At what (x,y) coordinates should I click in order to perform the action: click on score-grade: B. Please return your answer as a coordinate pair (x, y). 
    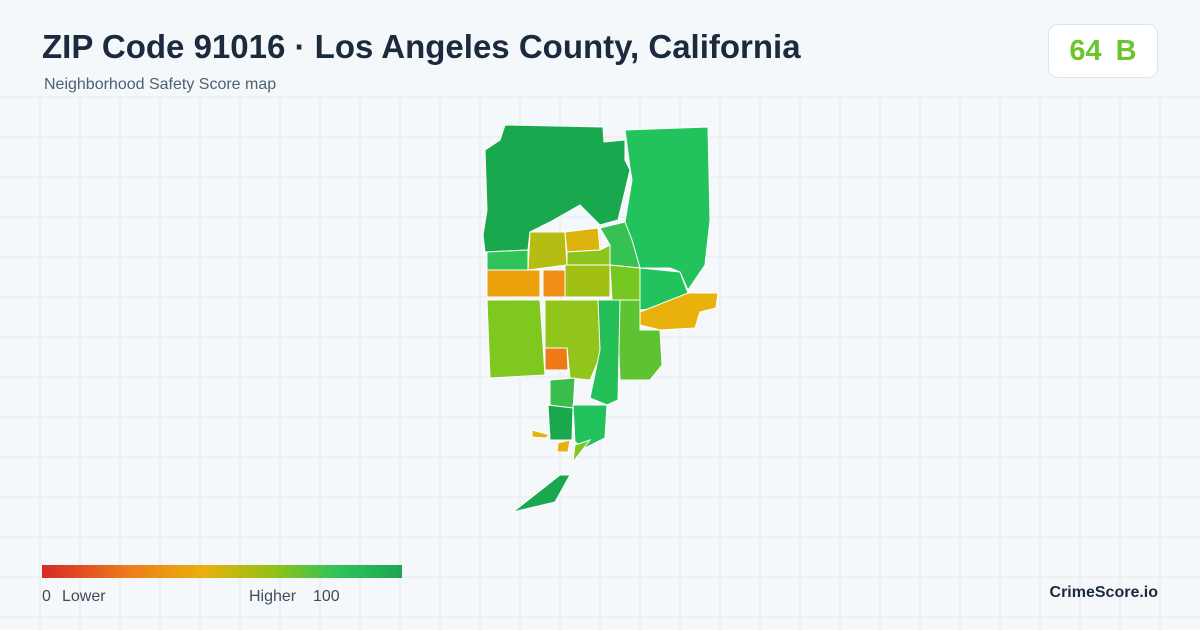
    Looking at the image, I should click on (1126, 50).